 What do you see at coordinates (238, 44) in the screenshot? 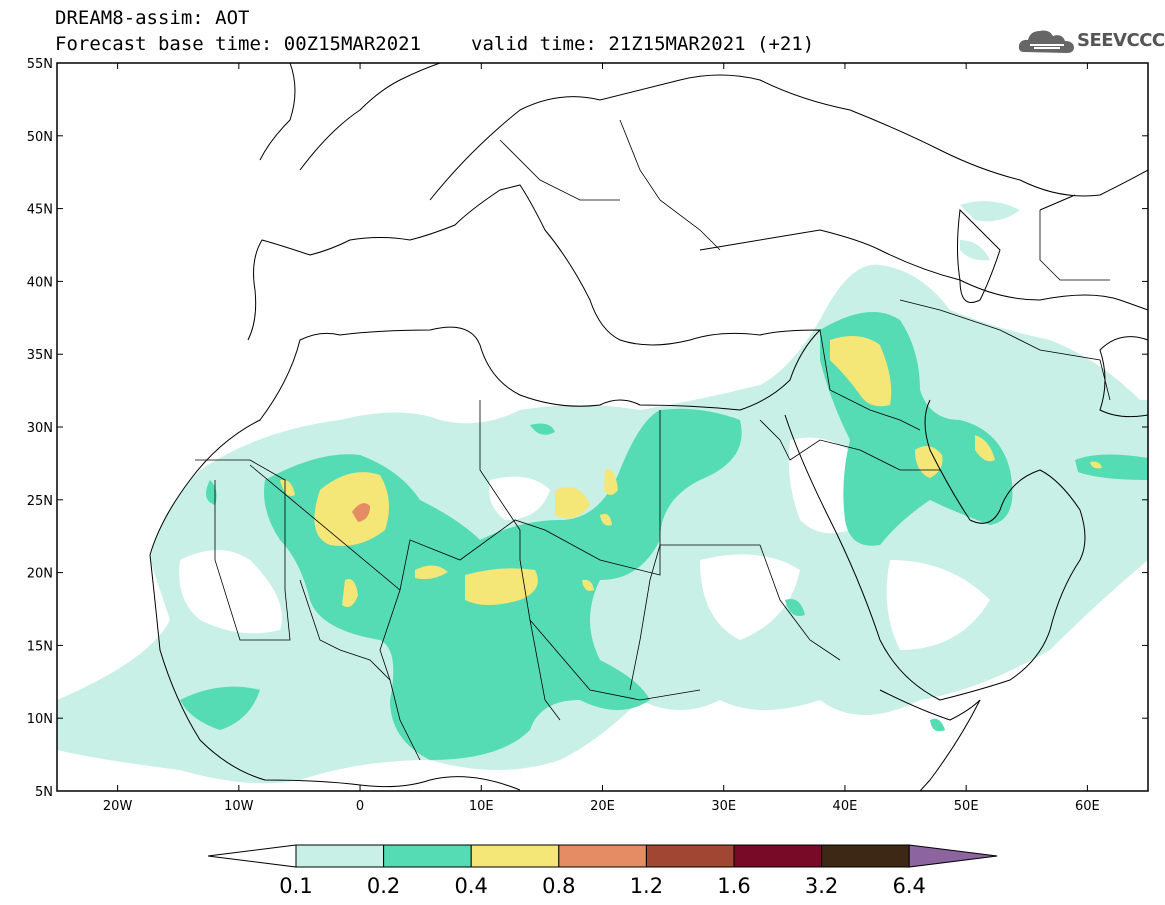
I see `base-time: Forecast base time: 00Z15MAR2021` at bounding box center [238, 44].